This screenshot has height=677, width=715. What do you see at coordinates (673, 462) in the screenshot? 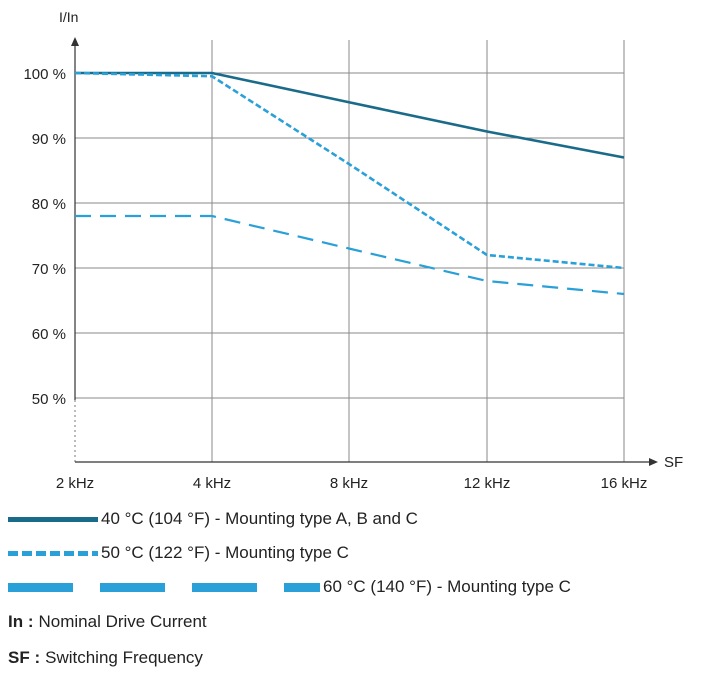
I see `x-axis-label: SF` at bounding box center [673, 462].